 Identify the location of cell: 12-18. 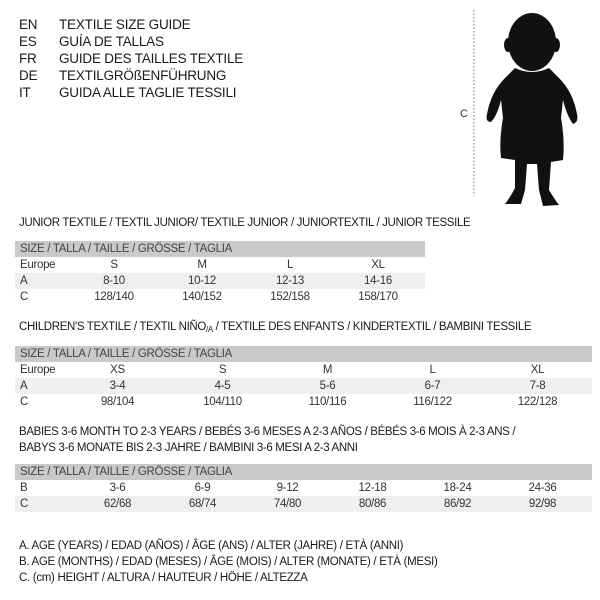
(372, 488).